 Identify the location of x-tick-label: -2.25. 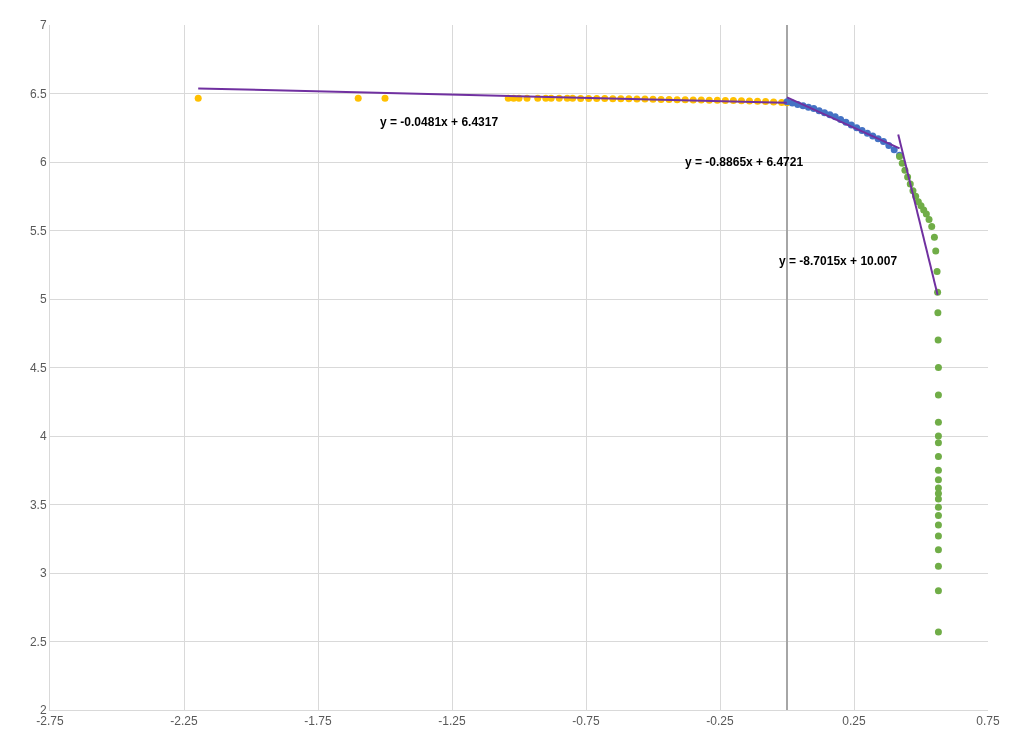
(184, 721).